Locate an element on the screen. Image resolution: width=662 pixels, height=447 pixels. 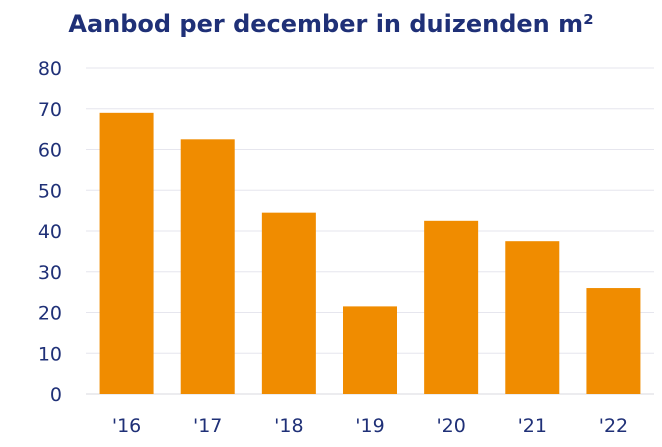
chart-title: Aanbod per december in duizenden m² is located at coordinates (331, 24).